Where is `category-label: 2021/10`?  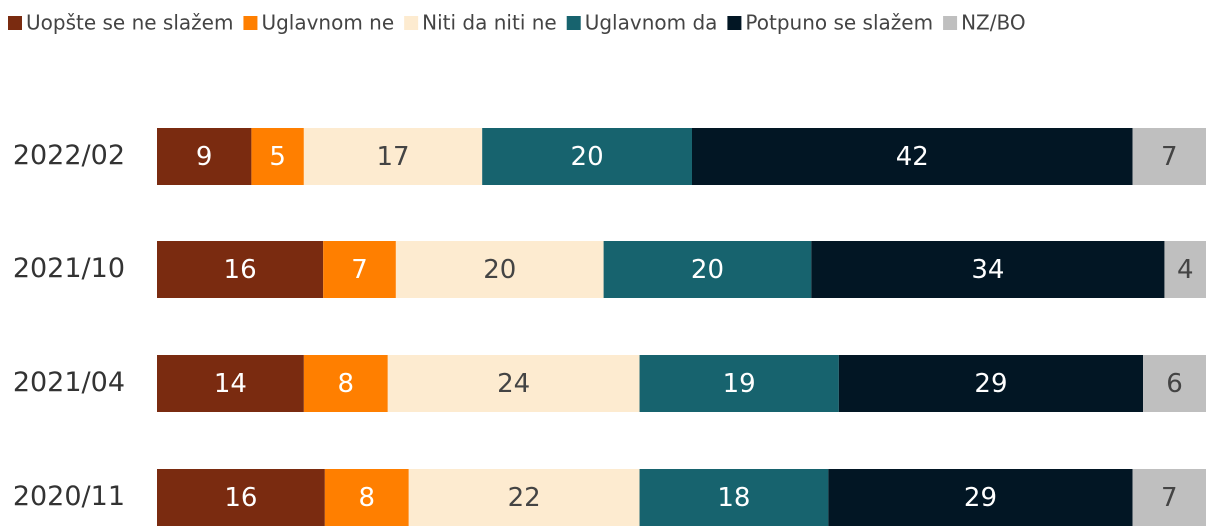
category-label: 2021/10 is located at coordinates (69, 268).